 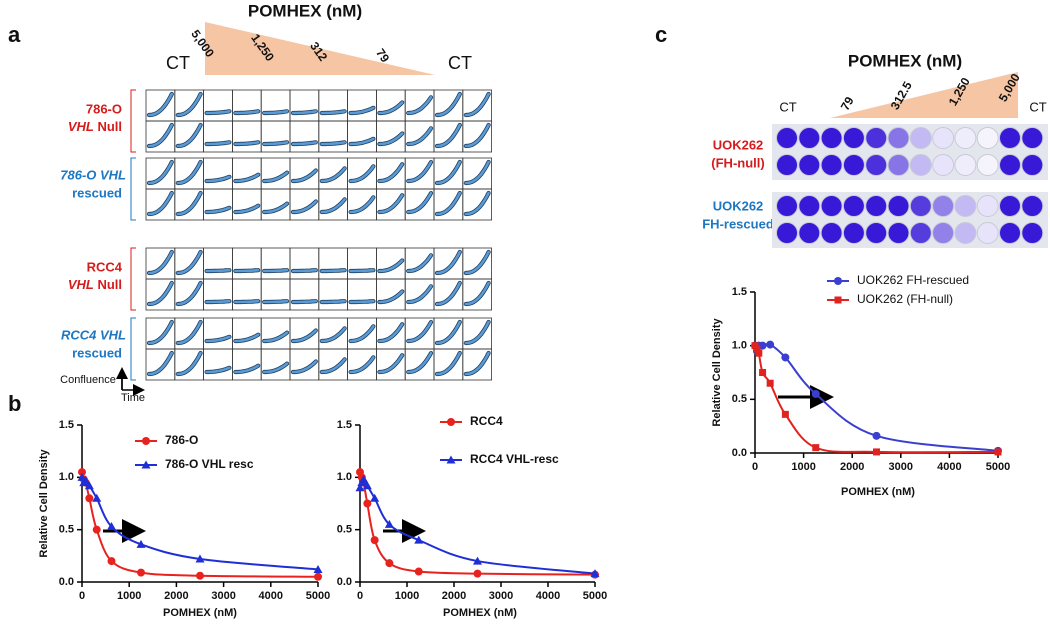 I want to click on panel-c-title: POMHEX (nM), so click(x=905, y=60).